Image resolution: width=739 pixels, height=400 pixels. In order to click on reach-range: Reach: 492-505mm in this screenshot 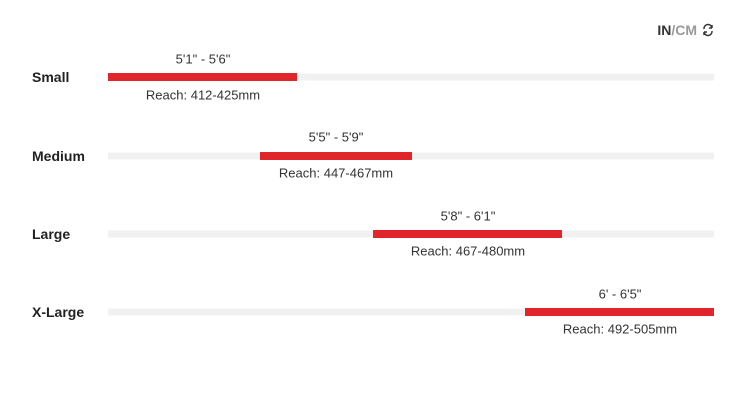, I will do `click(620, 329)`.